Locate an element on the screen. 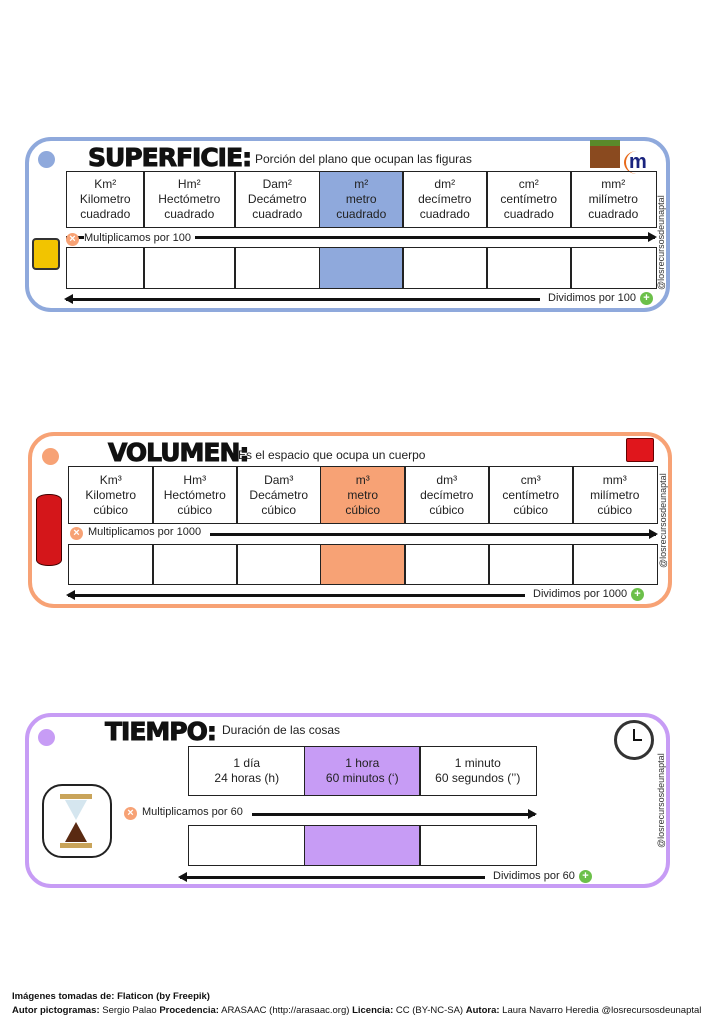  unit-cell: cm³ centímetro cúbico is located at coordinates (531, 495).